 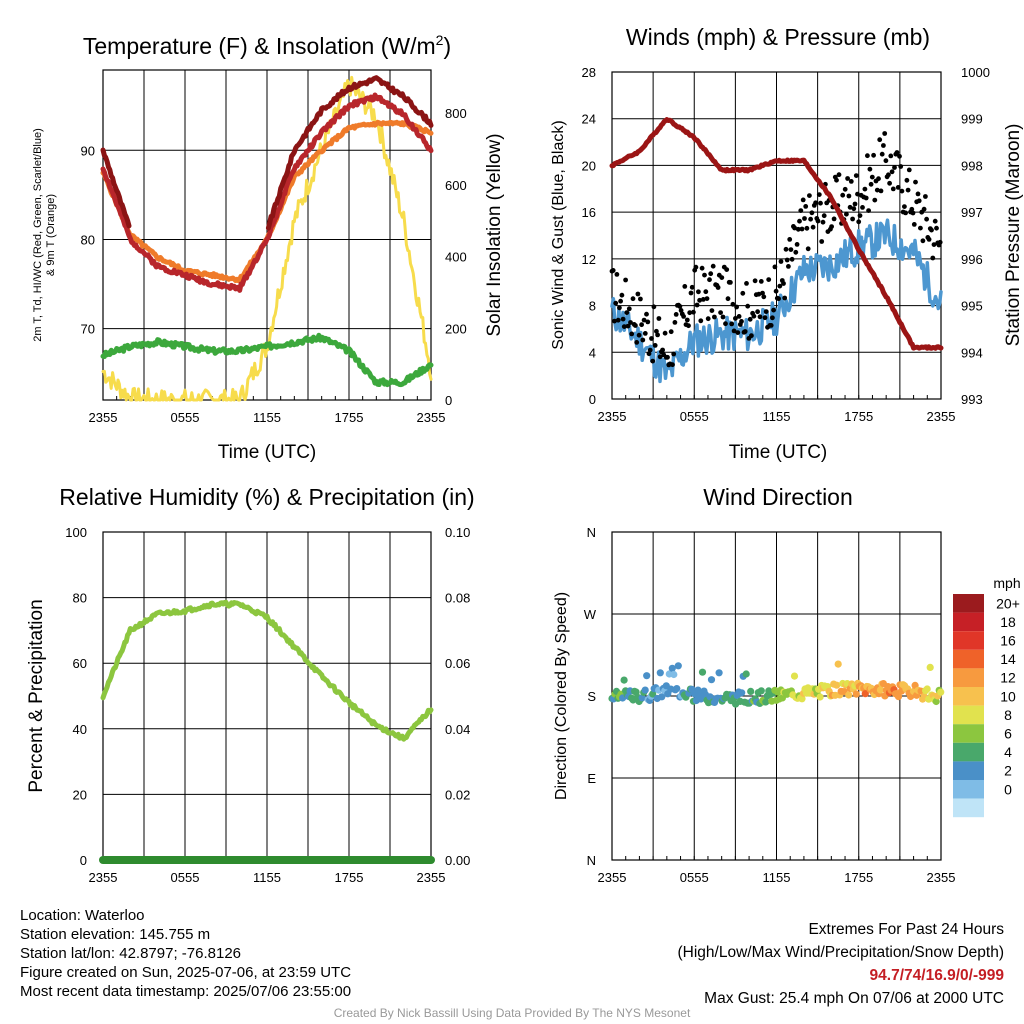 I want to click on direction-panel-xtick-label: 0555, so click(x=694, y=877).